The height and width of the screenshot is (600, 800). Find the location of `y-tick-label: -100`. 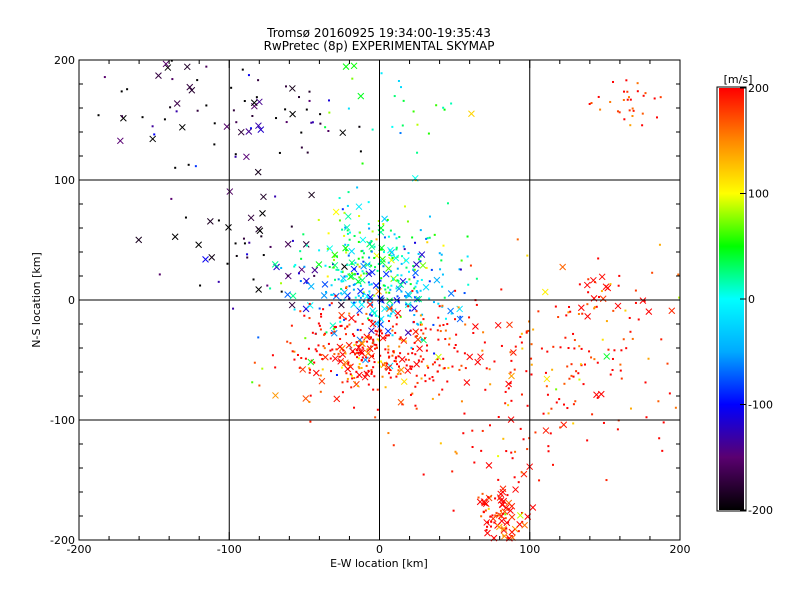

y-tick-label: -100 is located at coordinates (62, 420).